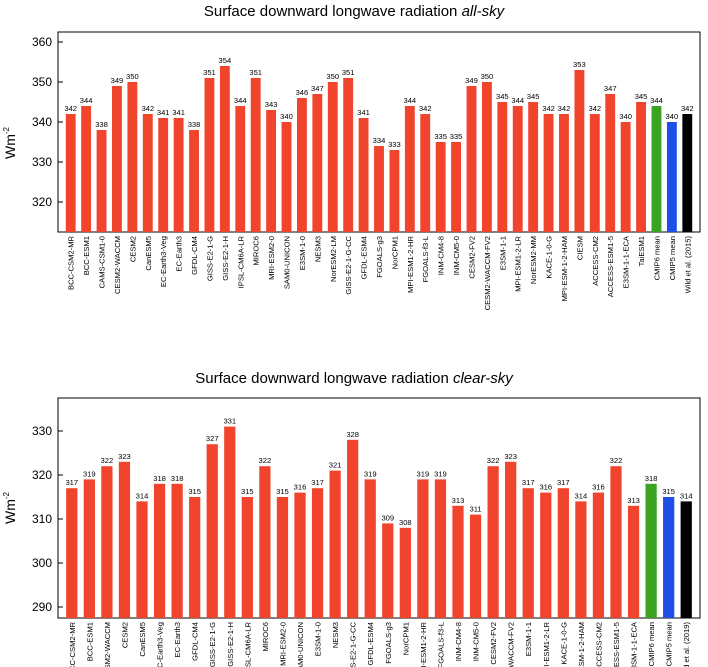 The height and width of the screenshot is (667, 708). I want to click on data-label: 323, so click(510, 456).